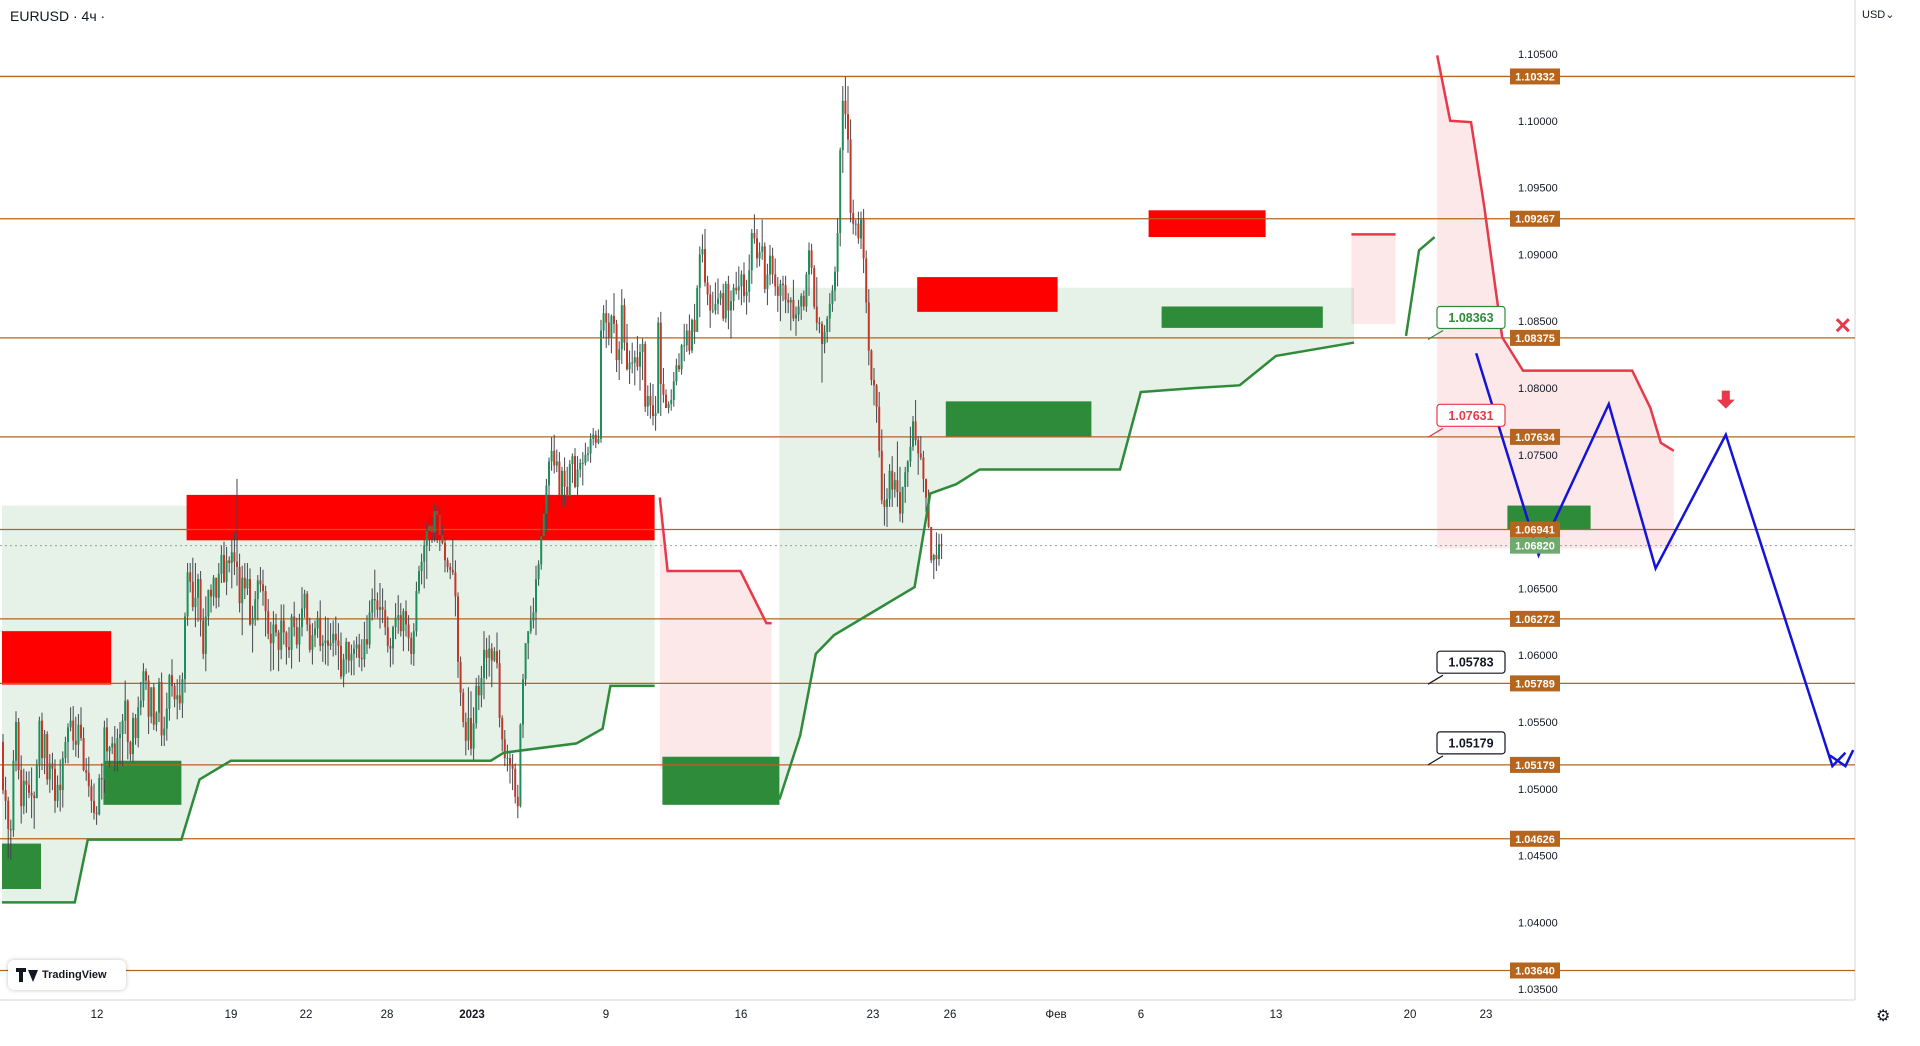 This screenshot has height=1046, width=1920. I want to click on price-tick-label: 1.03500, so click(1538, 990).